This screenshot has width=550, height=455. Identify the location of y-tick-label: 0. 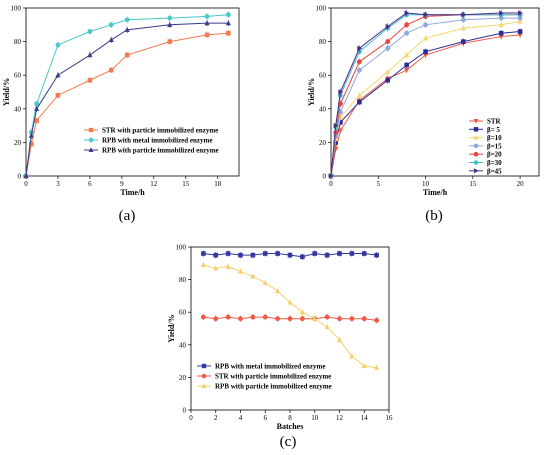
(325, 177).